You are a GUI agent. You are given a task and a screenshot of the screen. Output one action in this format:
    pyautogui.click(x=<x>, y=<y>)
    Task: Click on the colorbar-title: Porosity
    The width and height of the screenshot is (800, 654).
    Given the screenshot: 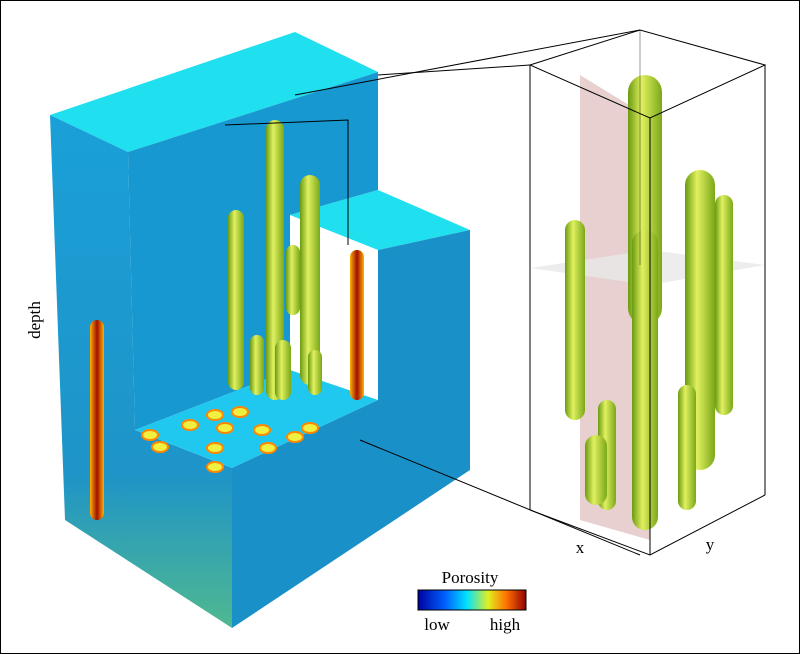 What is the action you would take?
    pyautogui.click(x=470, y=577)
    